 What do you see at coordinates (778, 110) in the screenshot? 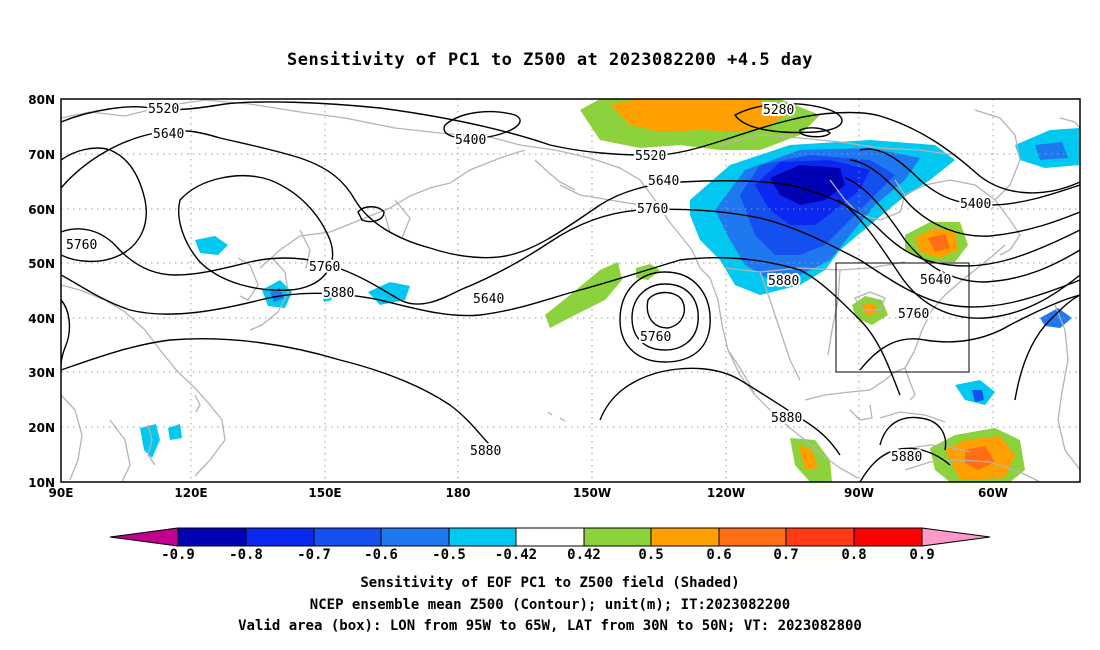
I see `contour-label: 5280` at bounding box center [778, 110].